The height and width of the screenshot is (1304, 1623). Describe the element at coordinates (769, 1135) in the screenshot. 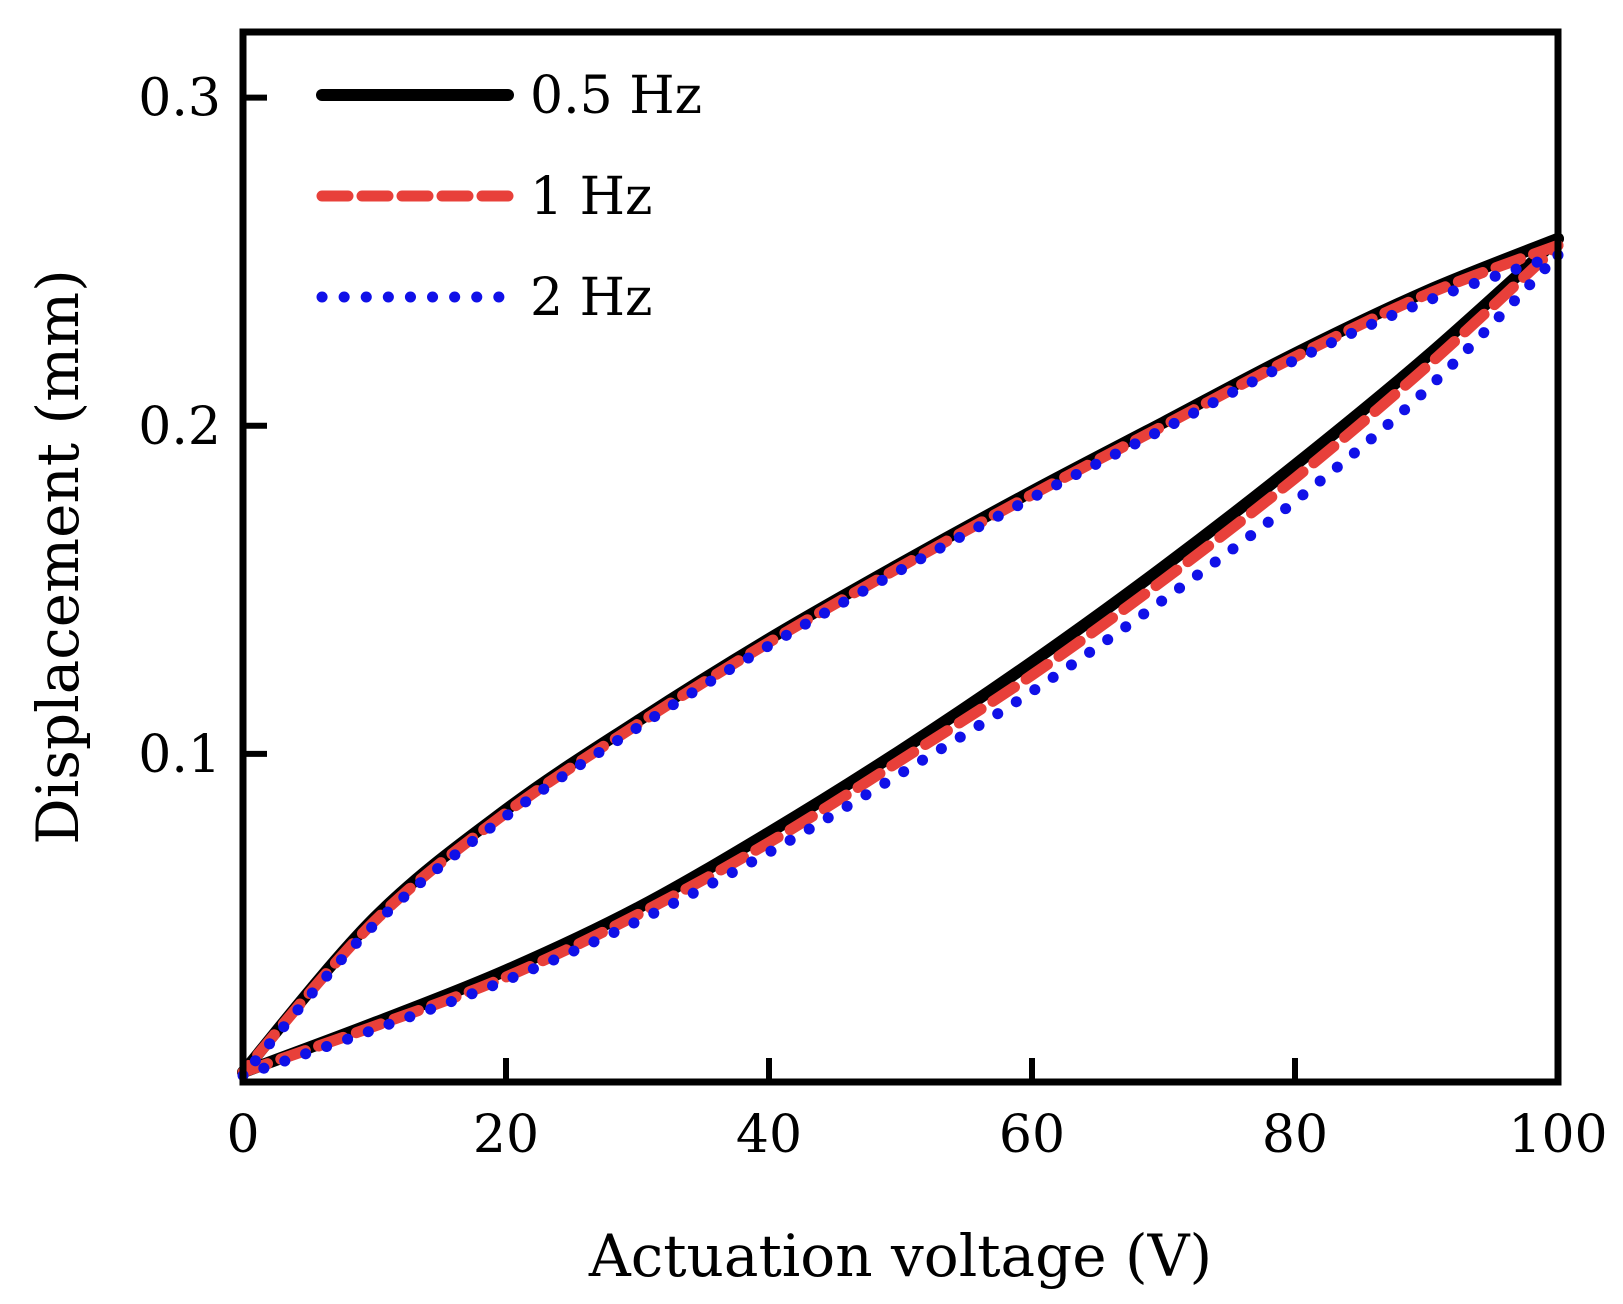

I see `x-tick-label: 40` at that location.